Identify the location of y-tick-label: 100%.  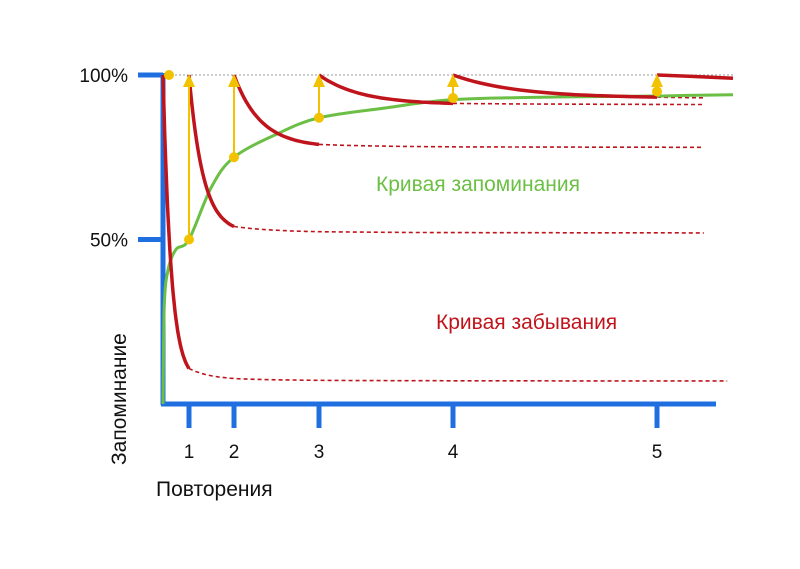
(103, 76).